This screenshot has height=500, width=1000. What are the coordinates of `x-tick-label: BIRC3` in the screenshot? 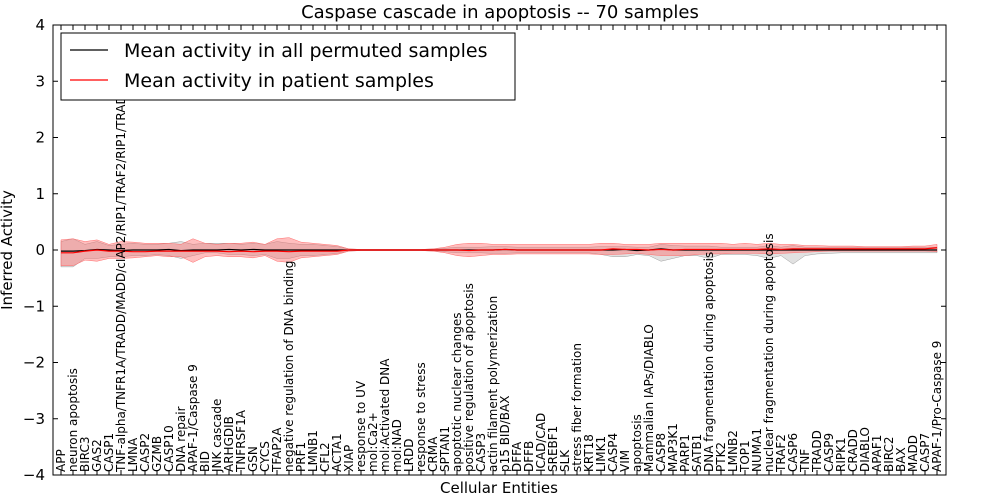 It's located at (85, 454).